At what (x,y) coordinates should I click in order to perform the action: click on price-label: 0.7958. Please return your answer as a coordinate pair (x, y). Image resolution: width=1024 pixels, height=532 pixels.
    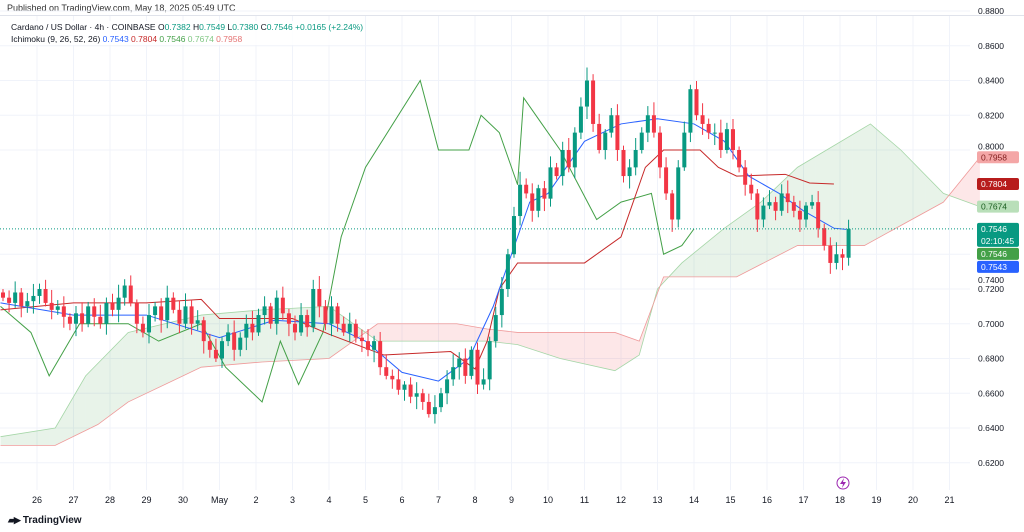
    Looking at the image, I should click on (998, 157).